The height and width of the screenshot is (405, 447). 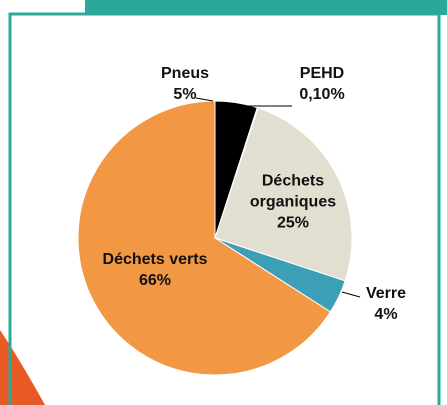 What do you see at coordinates (185, 73) in the screenshot?
I see `category-label: Pneus` at bounding box center [185, 73].